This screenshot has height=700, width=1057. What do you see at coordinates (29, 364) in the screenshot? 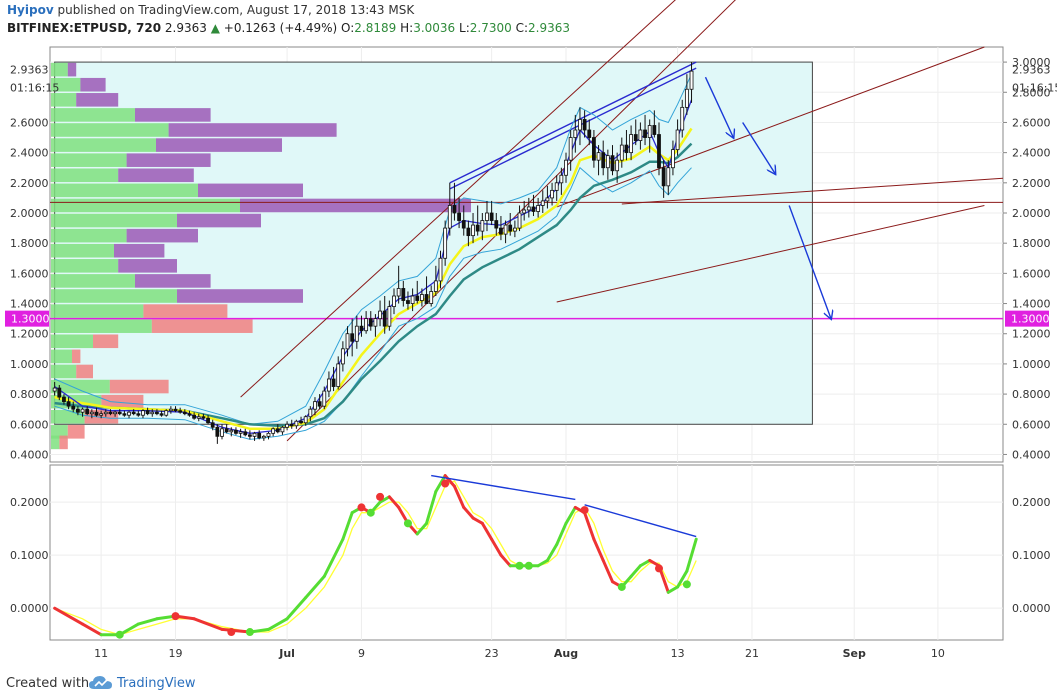
I see `y-tick-label-left: 1.0000` at bounding box center [29, 364].